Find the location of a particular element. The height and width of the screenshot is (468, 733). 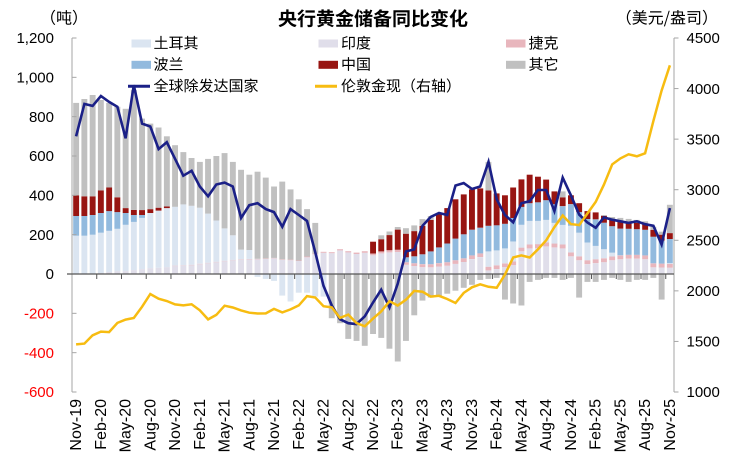

svg-text: Aug-23 is located at coordinates (447, 425).